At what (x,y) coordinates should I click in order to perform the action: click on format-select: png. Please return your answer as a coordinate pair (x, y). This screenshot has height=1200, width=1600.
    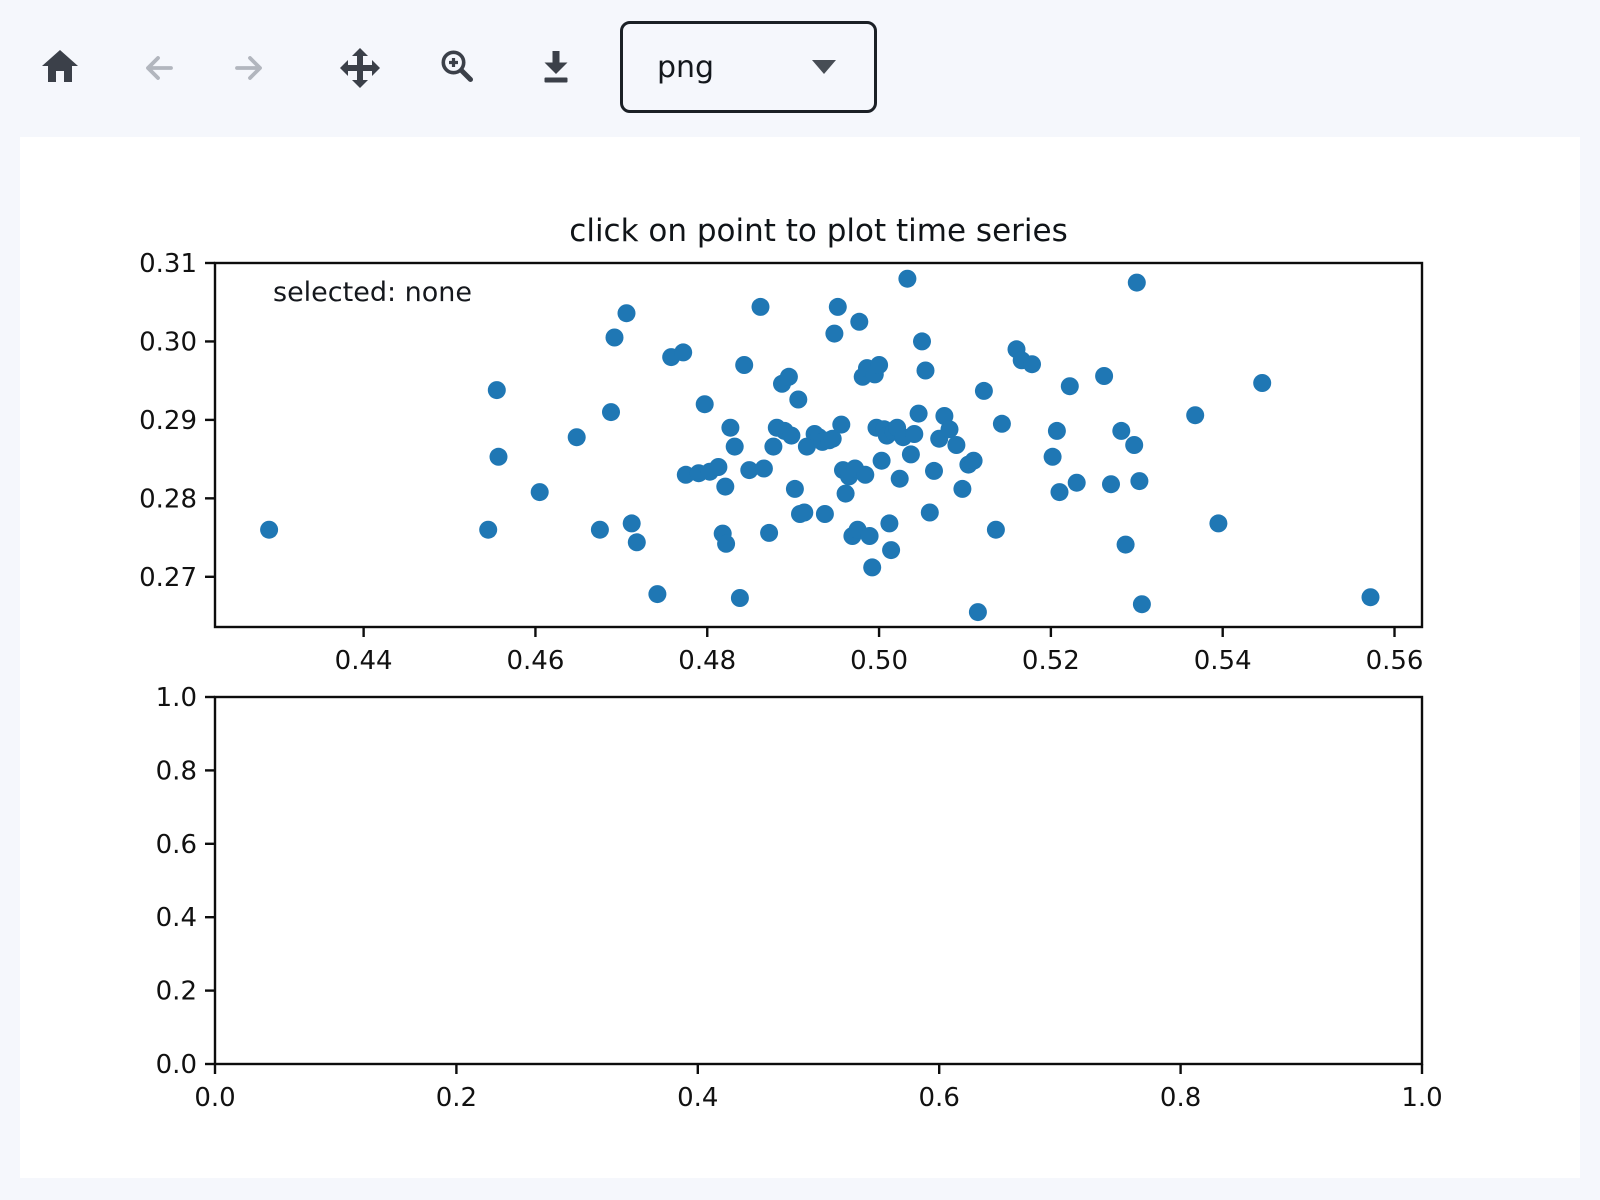
    Looking at the image, I should click on (748, 67).